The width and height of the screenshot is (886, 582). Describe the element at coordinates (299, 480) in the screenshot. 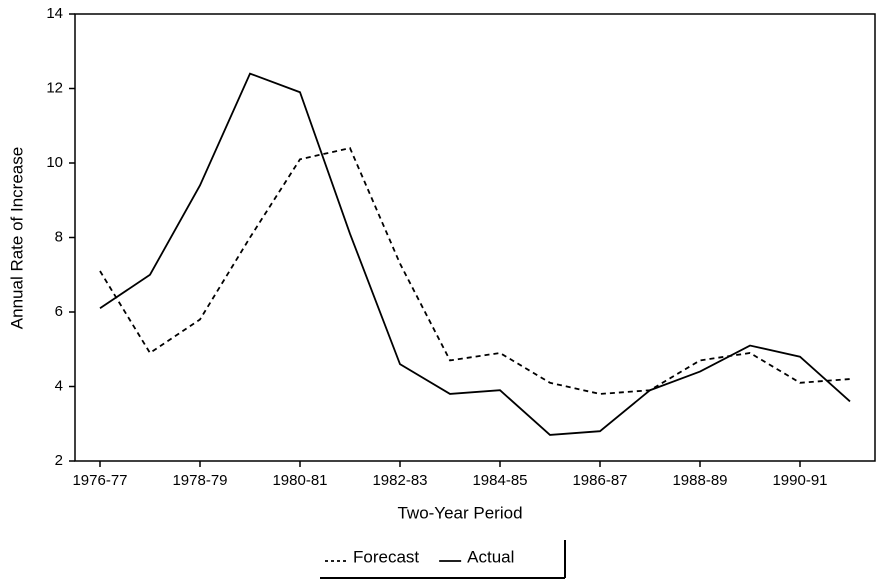

I see `x-tick-label: 1980-81` at that location.